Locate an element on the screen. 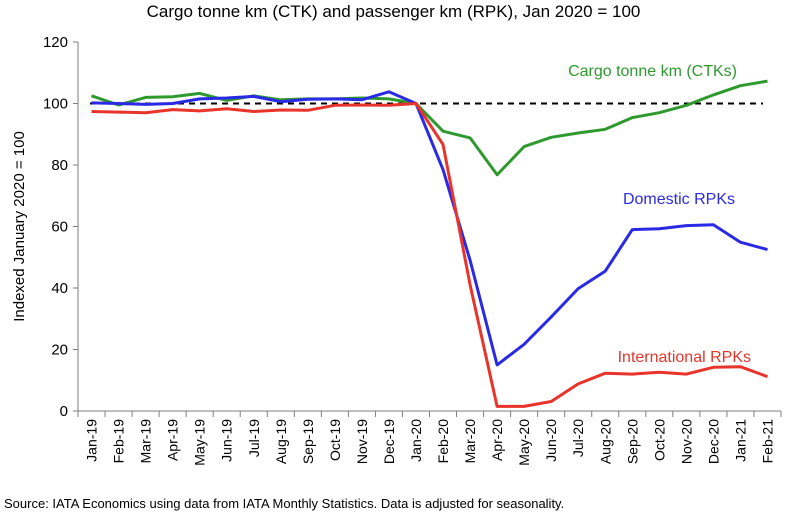  x-tick-label: Aug-19 is located at coordinates (281, 441).